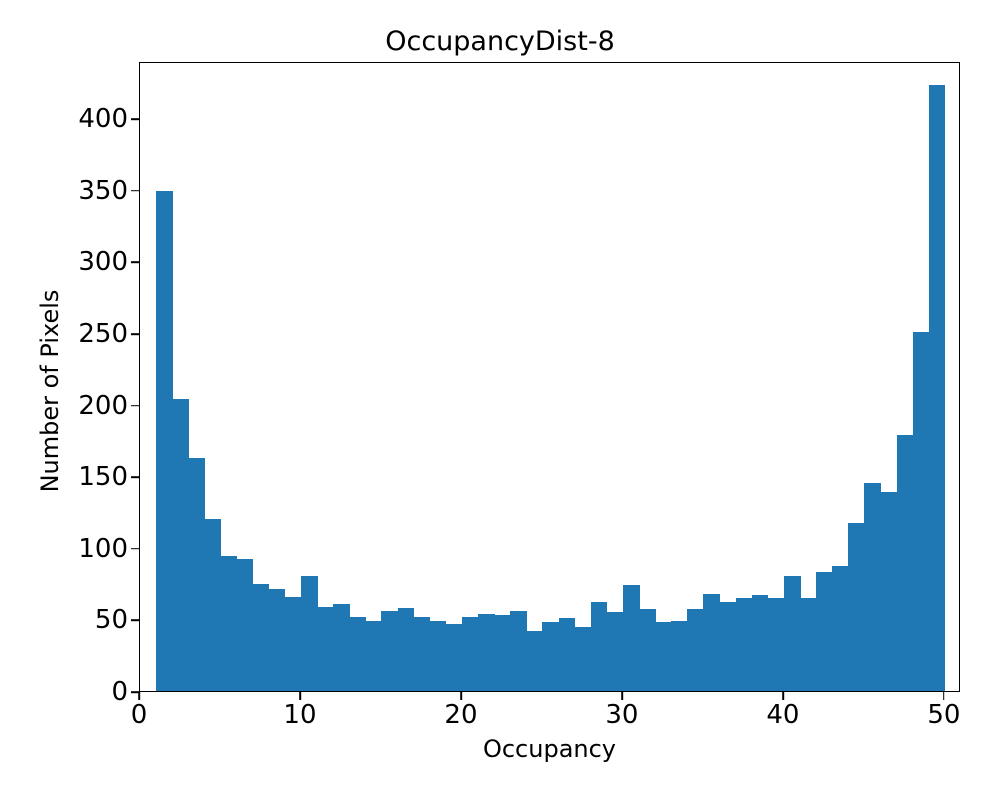 This screenshot has width=1000, height=800. What do you see at coordinates (103, 548) in the screenshot?
I see `y-axis-tick-label: 100` at bounding box center [103, 548].